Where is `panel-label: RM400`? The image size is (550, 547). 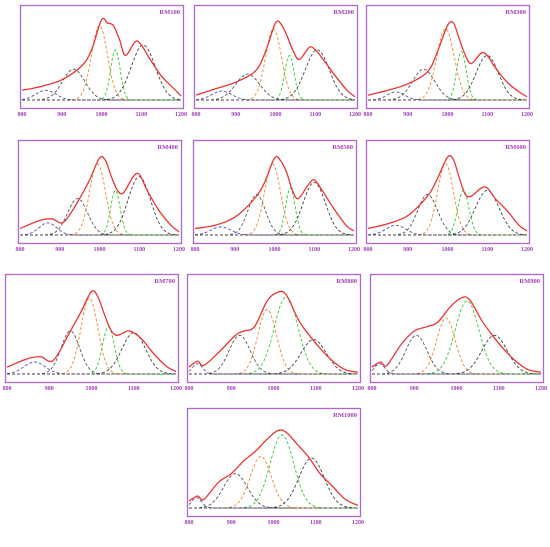 panel-label: RM400 is located at coordinates (167, 147).